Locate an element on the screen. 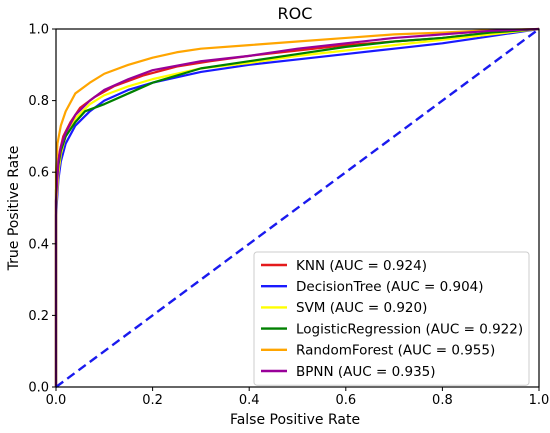 The image size is (550, 433). x-tick-label: 0.8 is located at coordinates (442, 400).